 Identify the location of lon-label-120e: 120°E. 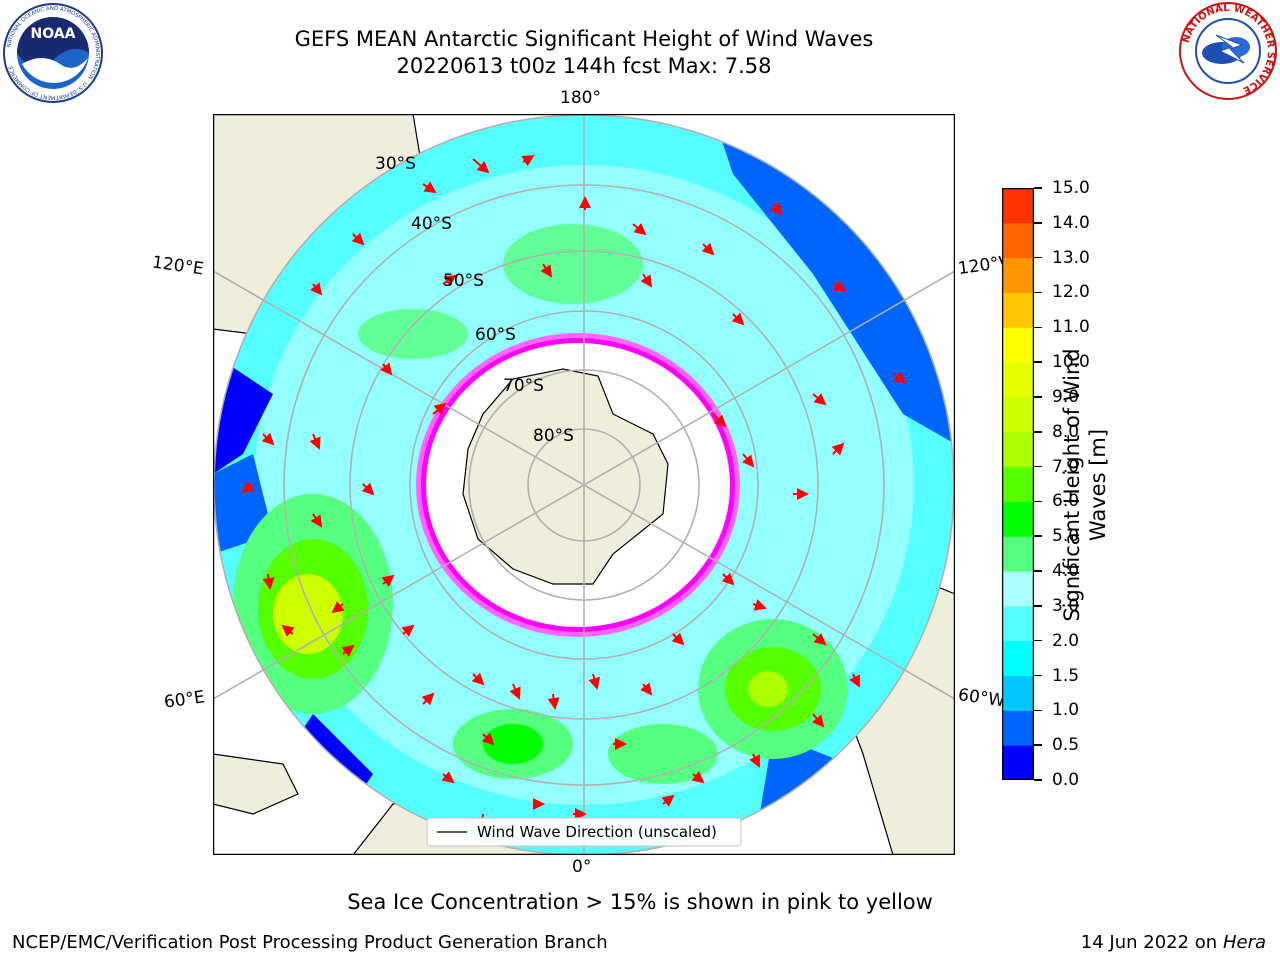
(177, 266).